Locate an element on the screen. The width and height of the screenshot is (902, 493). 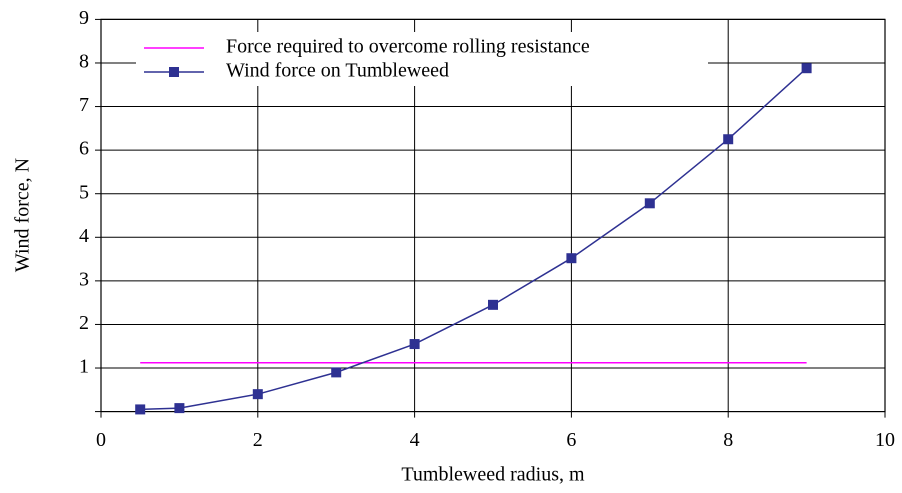
x-tick-label: 8 is located at coordinates (728, 440).